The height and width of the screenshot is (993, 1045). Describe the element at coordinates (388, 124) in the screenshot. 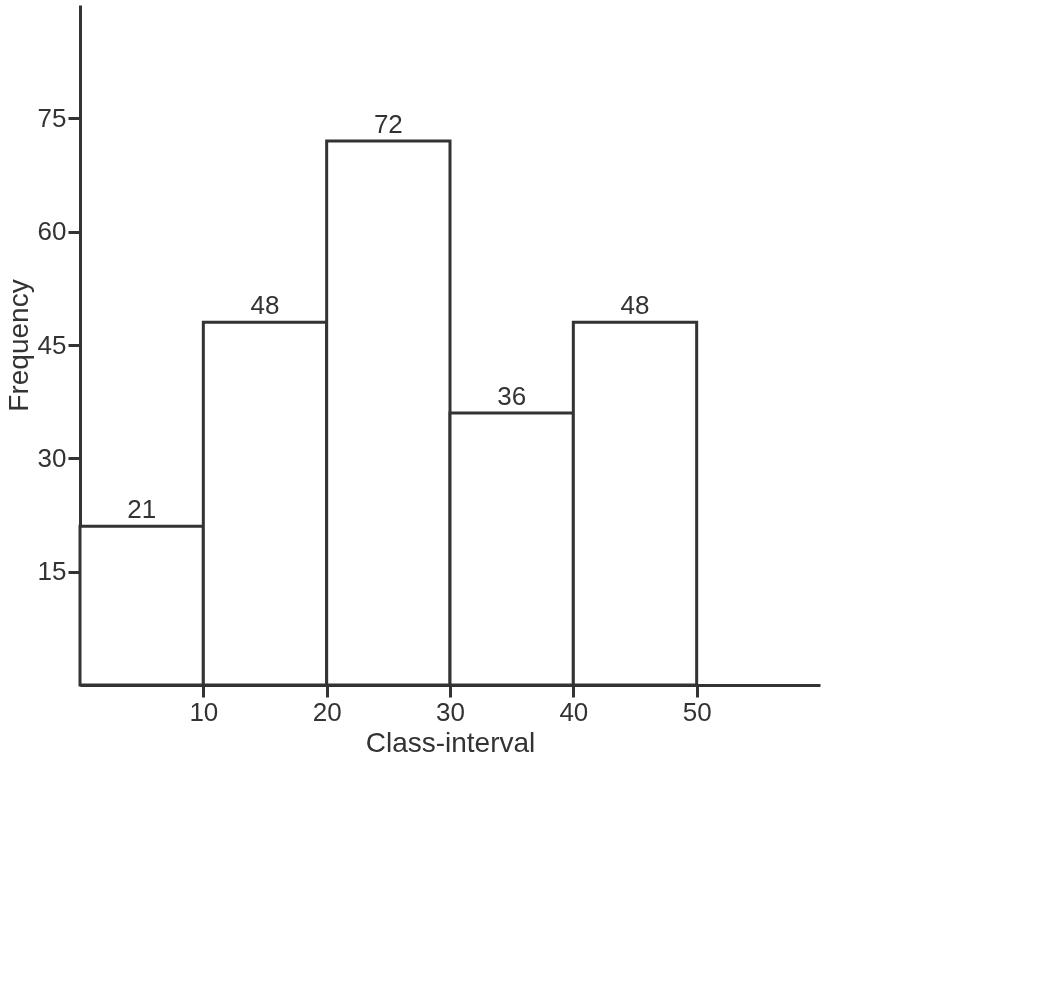

I see `data-label: 72` at that location.